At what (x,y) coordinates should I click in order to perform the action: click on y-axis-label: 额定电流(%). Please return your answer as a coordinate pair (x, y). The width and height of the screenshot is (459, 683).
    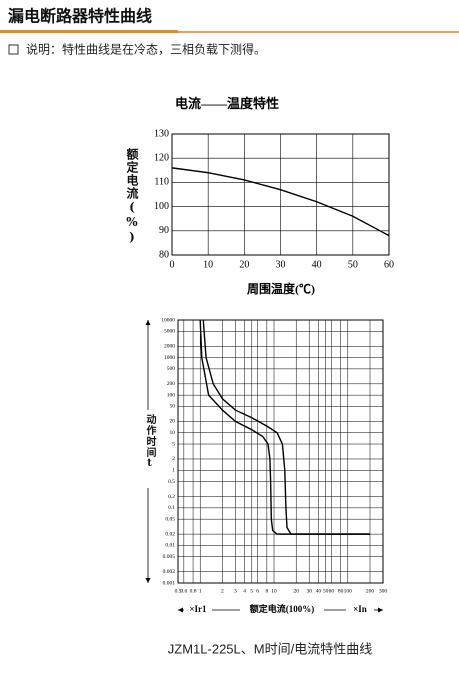
    Looking at the image, I should click on (132, 196).